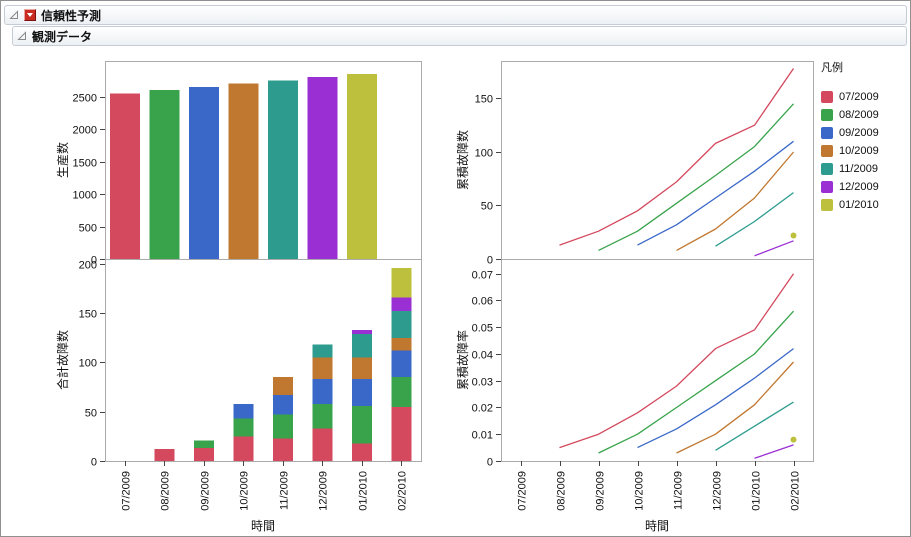 The height and width of the screenshot is (537, 911). What do you see at coordinates (455, 15) in the screenshot?
I see `outline-header-reliability-forecast: 信頼性予測` at bounding box center [455, 15].